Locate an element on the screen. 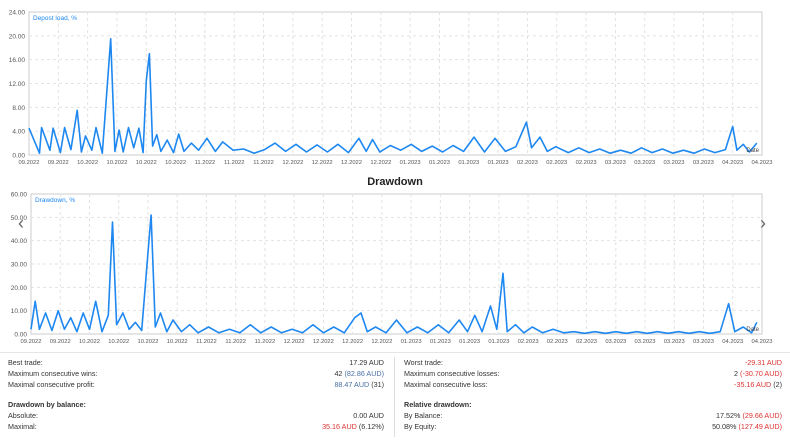 The image size is (790, 444). stat-best-trade: Best trade: 17.29 AUD is located at coordinates (196, 362).